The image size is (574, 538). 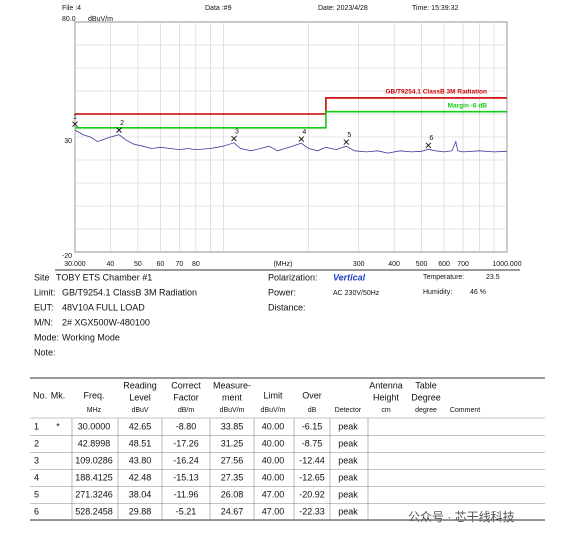 I want to click on table-cell: -11.96, so click(x=186, y=494).